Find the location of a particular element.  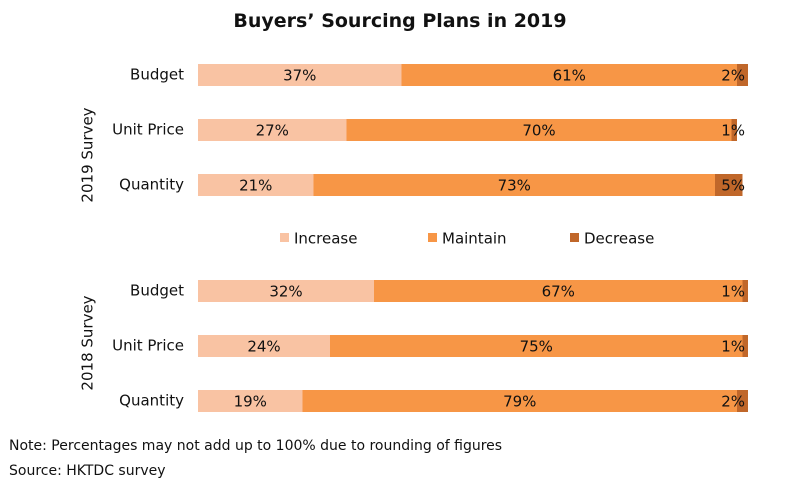

group-label: 2019 Survey is located at coordinates (88, 154).